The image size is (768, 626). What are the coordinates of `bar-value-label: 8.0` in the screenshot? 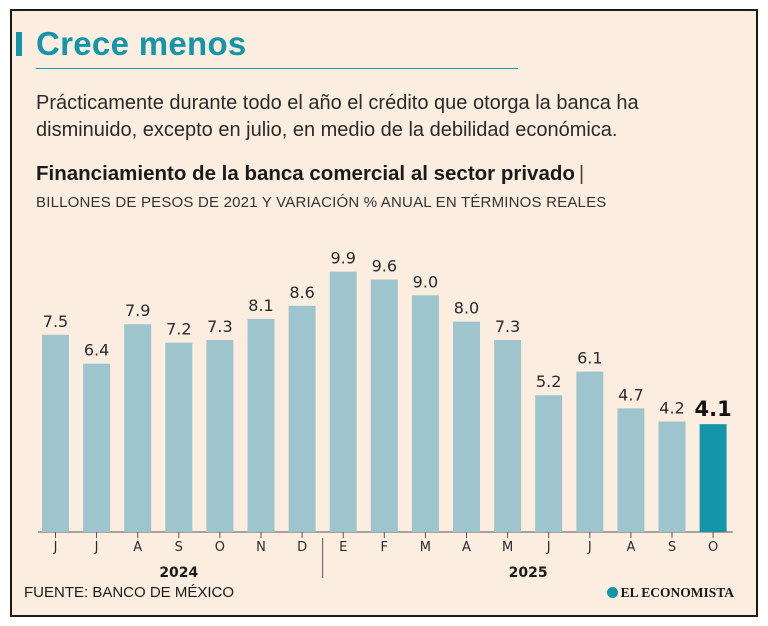 It's located at (466, 308).